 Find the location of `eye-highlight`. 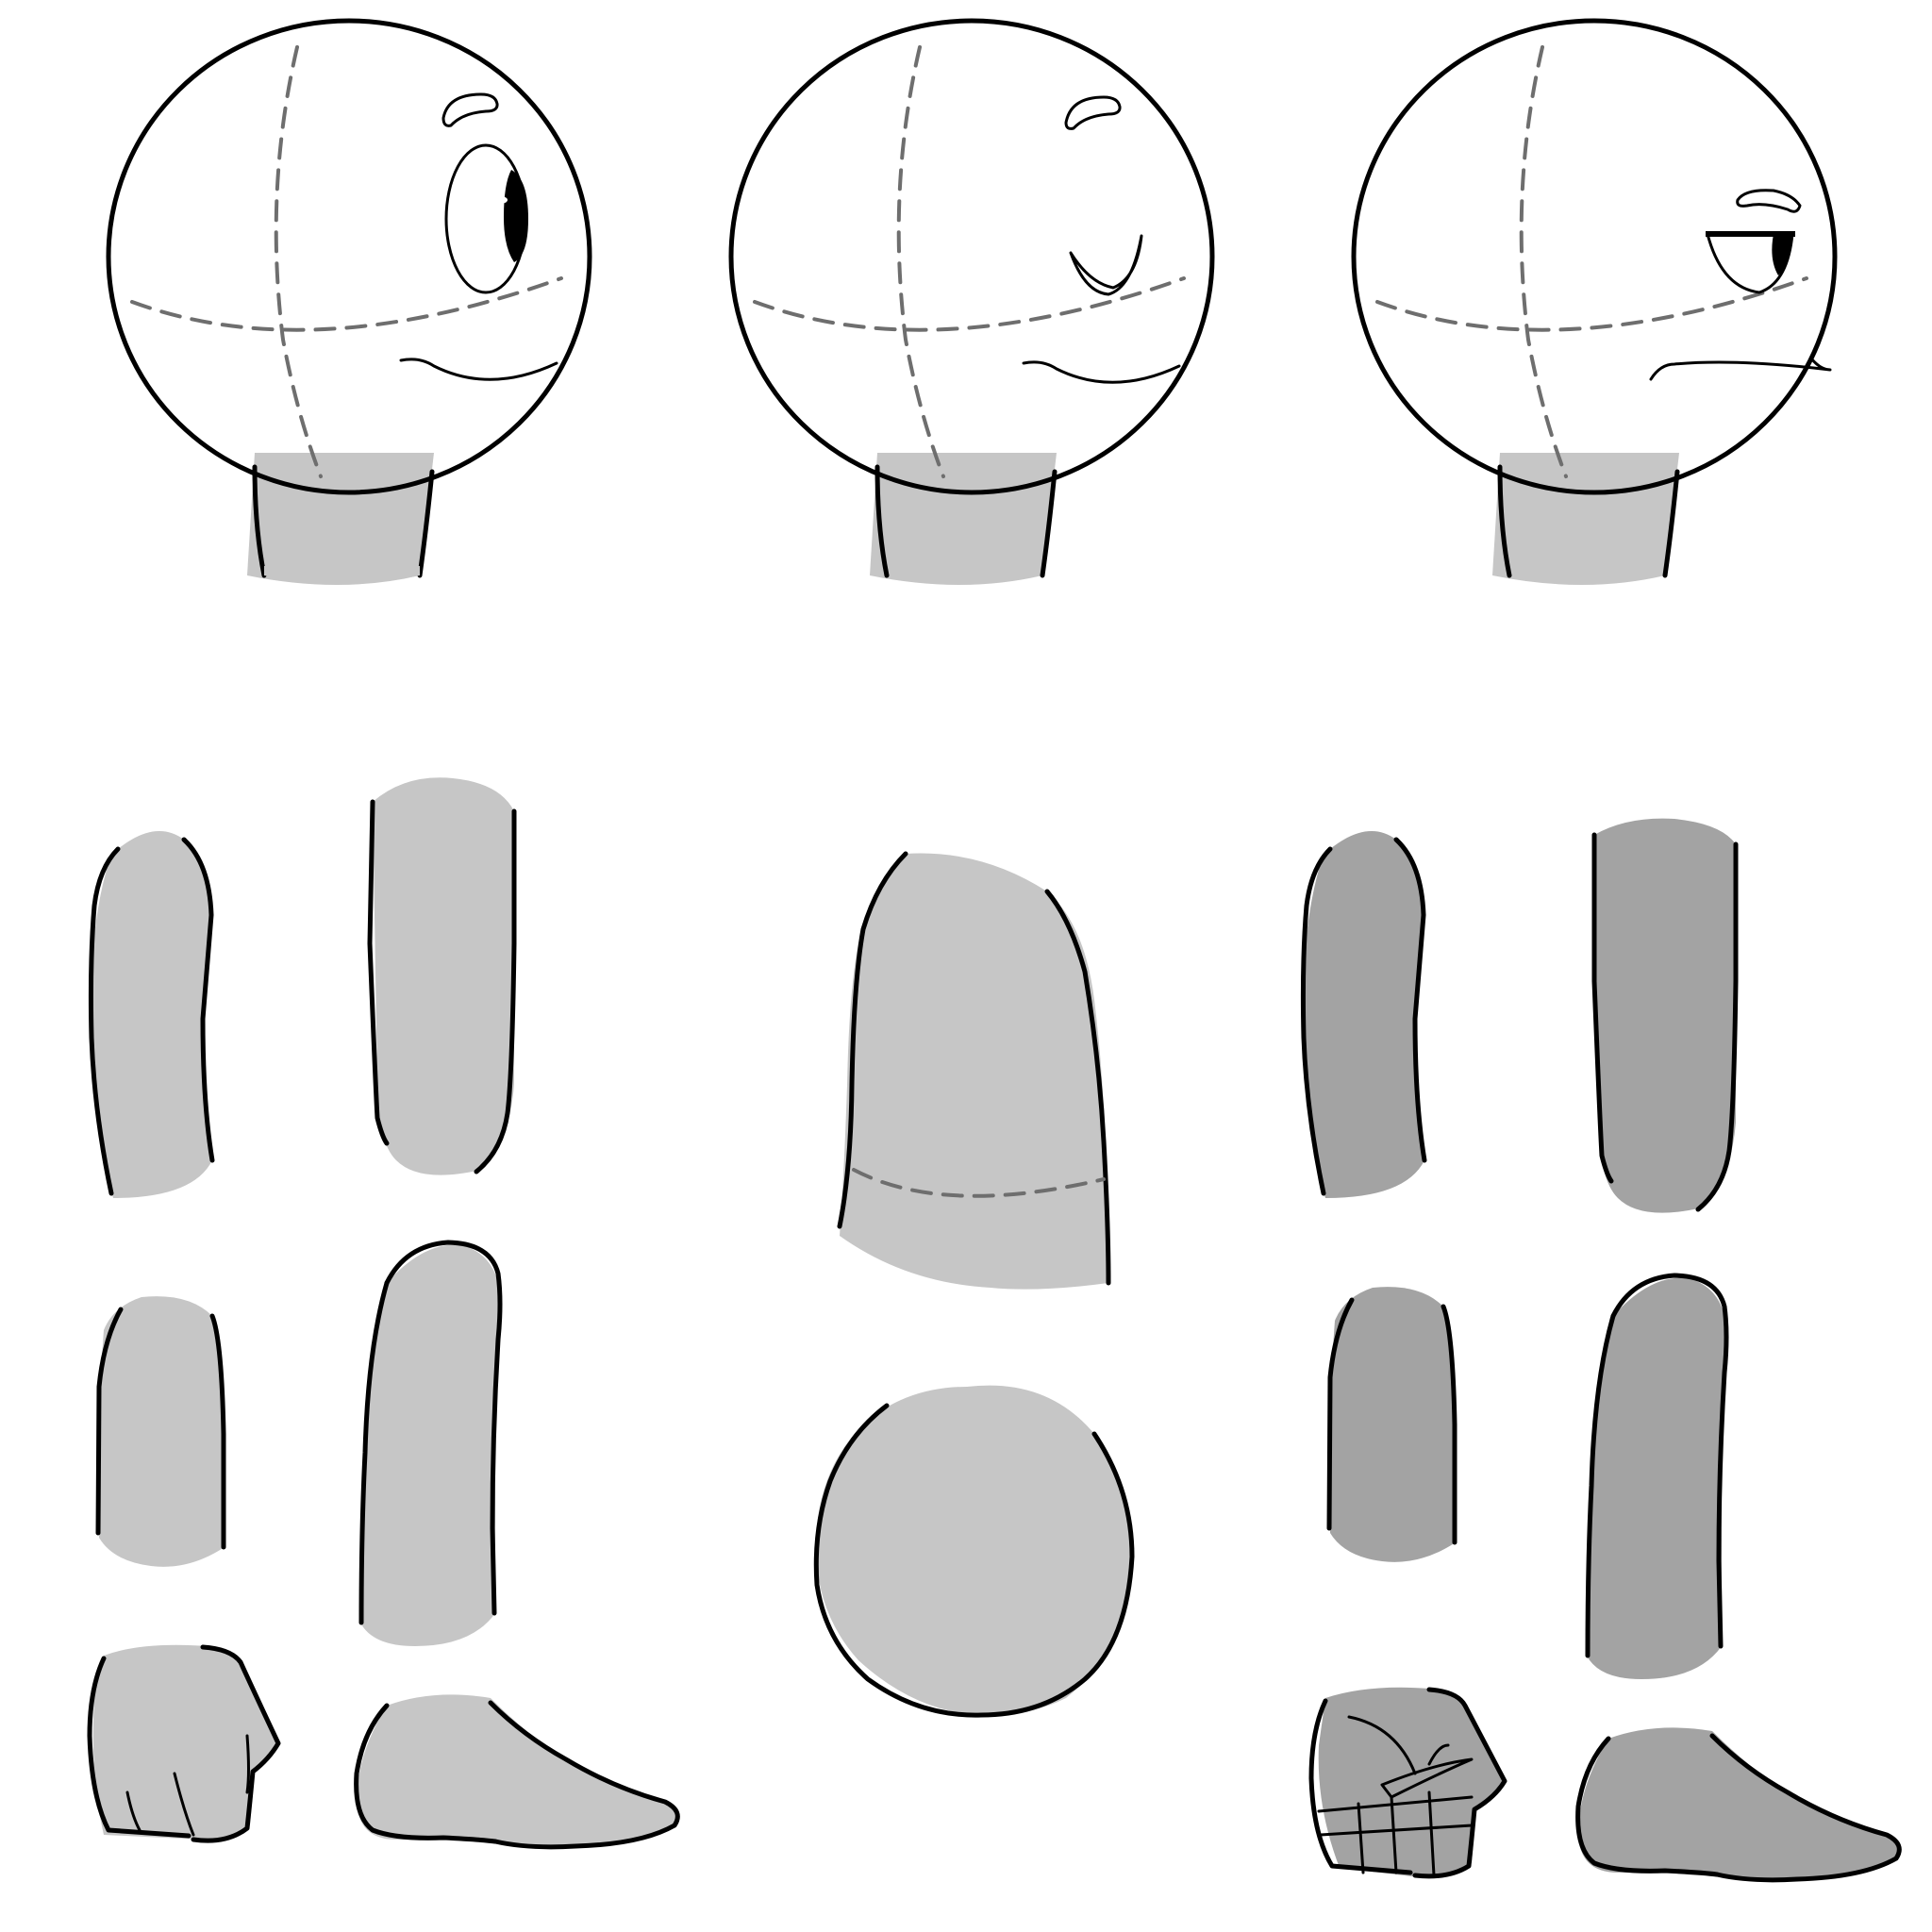

eye-highlight is located at coordinates (500, 200).